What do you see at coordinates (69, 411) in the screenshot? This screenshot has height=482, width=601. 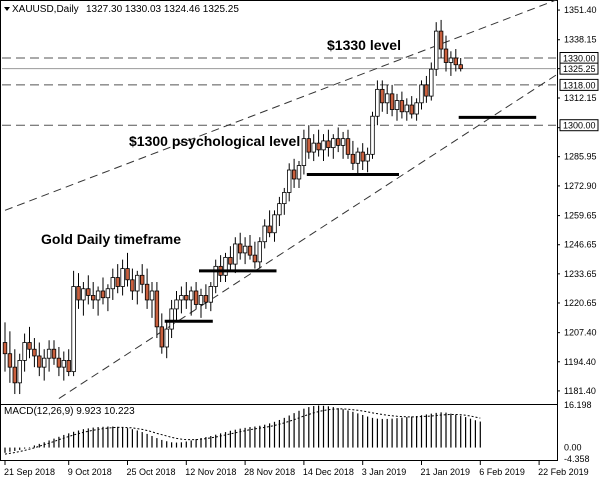 I see `macd-label: MACD(12,26,9) 9.923 10.223` at bounding box center [69, 411].